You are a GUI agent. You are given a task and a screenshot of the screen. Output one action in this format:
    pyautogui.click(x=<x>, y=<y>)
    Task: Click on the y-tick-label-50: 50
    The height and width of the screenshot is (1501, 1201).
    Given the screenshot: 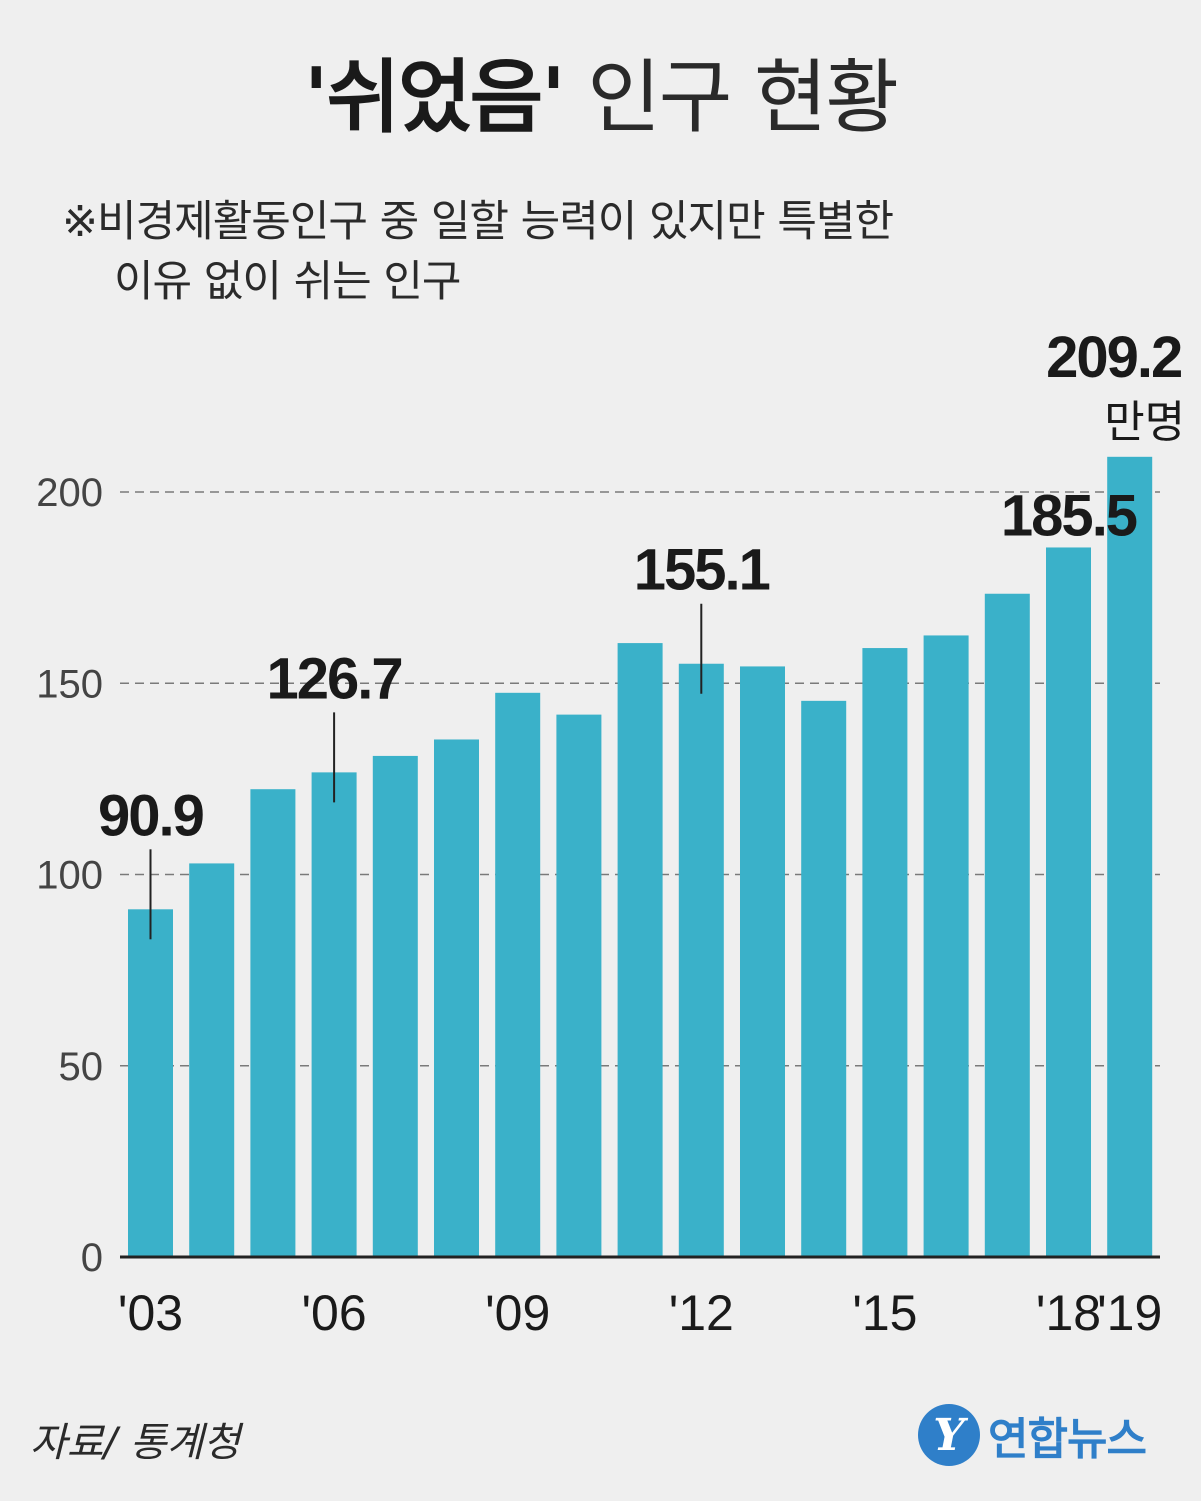 What is the action you would take?
    pyautogui.click(x=81, y=1067)
    